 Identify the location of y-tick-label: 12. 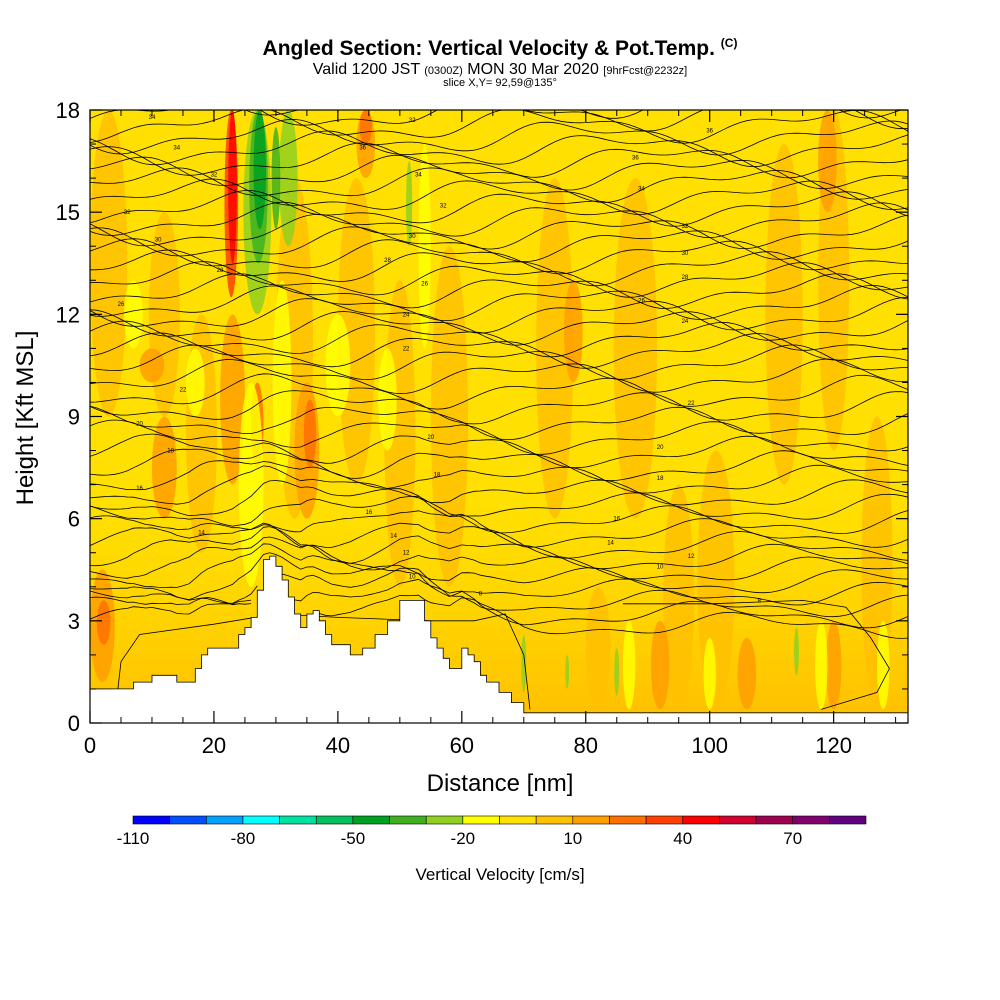
(68, 314).